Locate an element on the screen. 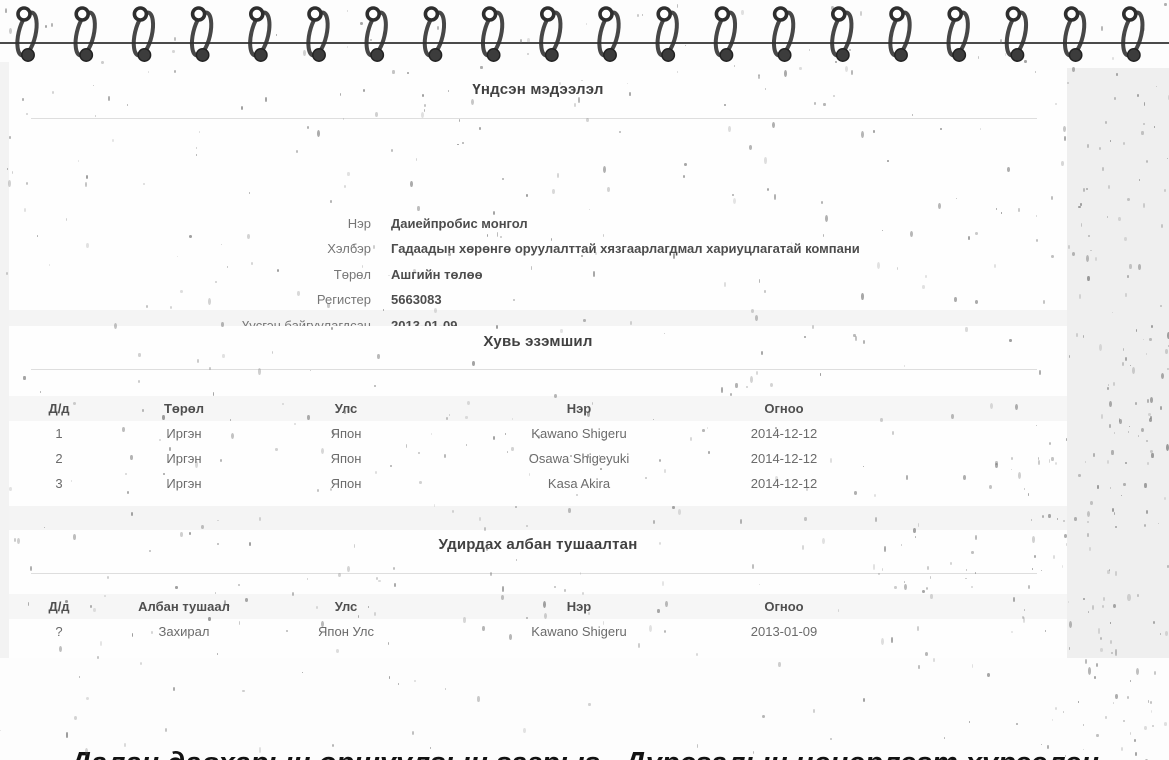 This screenshot has width=1169, height=760. field-label: Хэлбэр is located at coordinates (349, 249).